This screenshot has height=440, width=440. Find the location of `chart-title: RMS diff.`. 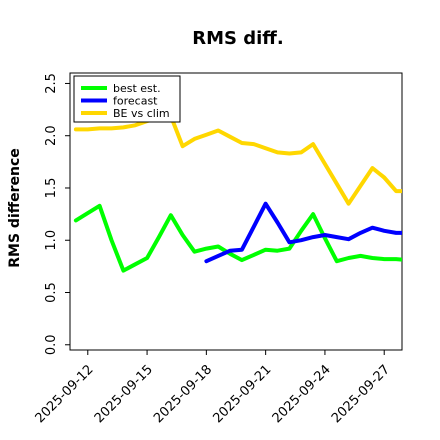

chart-title: RMS diff. is located at coordinates (237, 38).